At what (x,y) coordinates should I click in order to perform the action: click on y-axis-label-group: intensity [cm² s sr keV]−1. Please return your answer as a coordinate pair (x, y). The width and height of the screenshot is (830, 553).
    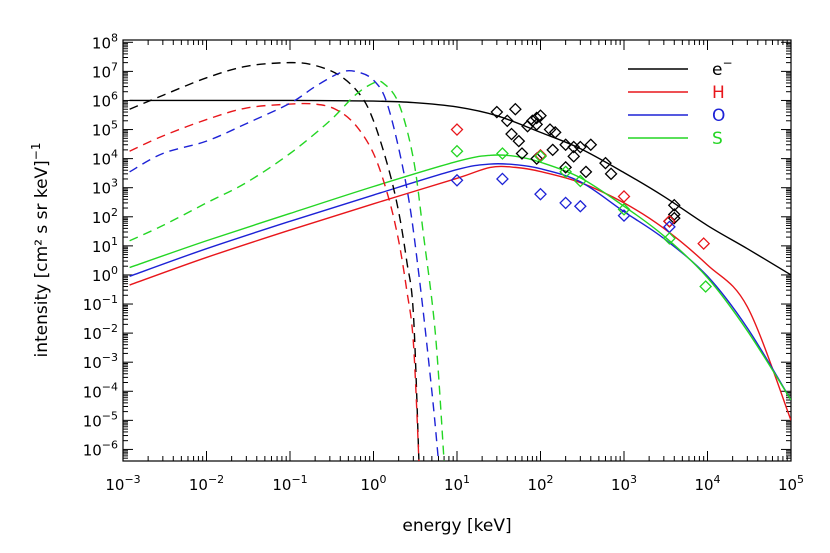
    Looking at the image, I should click on (40, 249).